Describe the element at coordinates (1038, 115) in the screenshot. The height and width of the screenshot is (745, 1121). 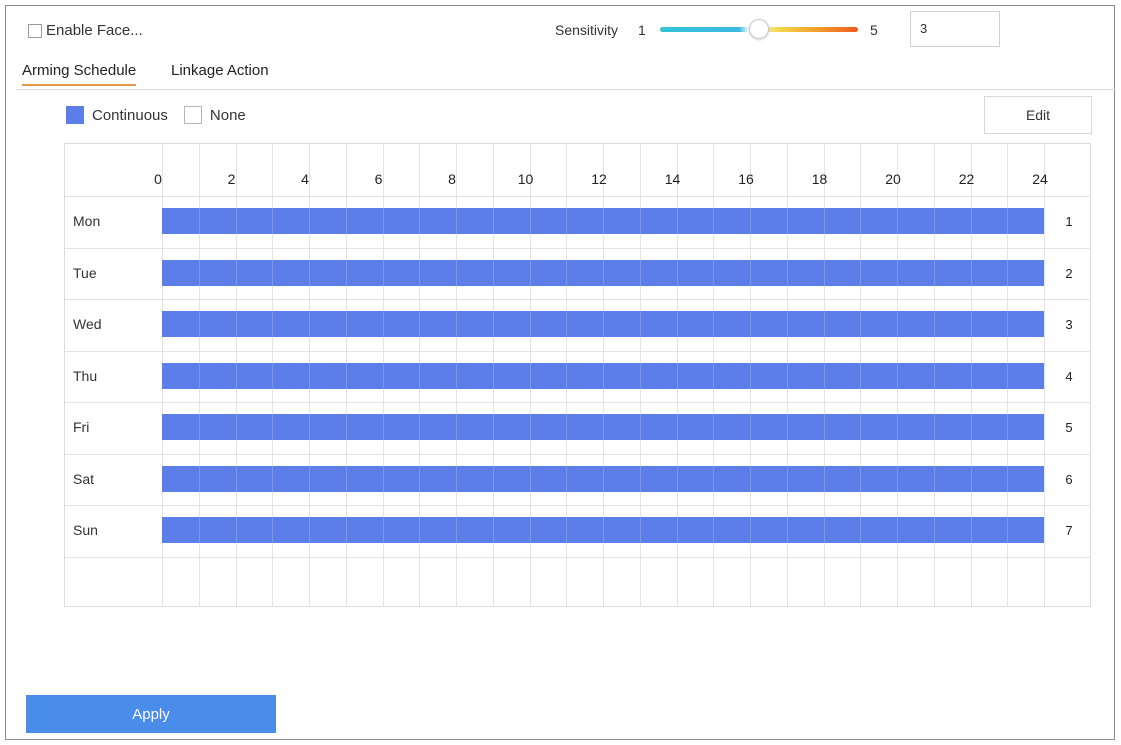
I see `edit-button: Edit` at that location.